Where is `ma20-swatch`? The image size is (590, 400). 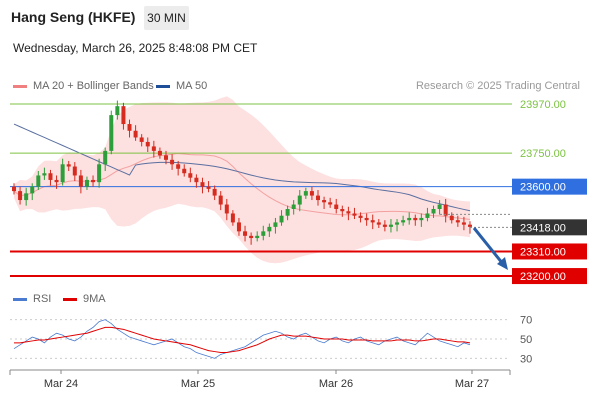
ma20-swatch is located at coordinates (20, 86).